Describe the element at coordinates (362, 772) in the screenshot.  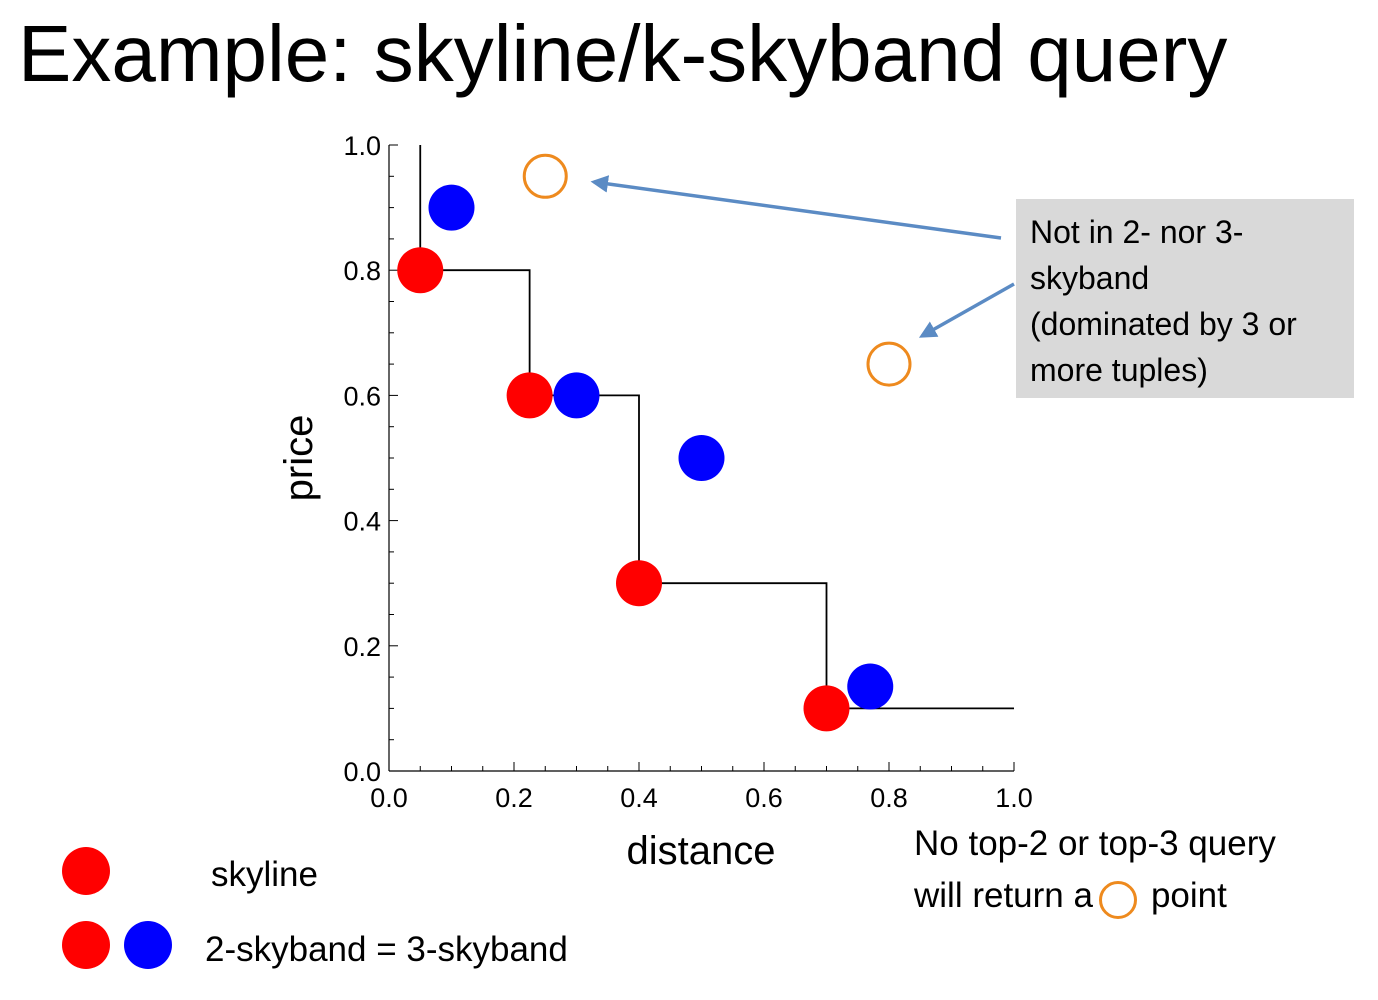
I see `y-tick-label: 0.0` at that location.